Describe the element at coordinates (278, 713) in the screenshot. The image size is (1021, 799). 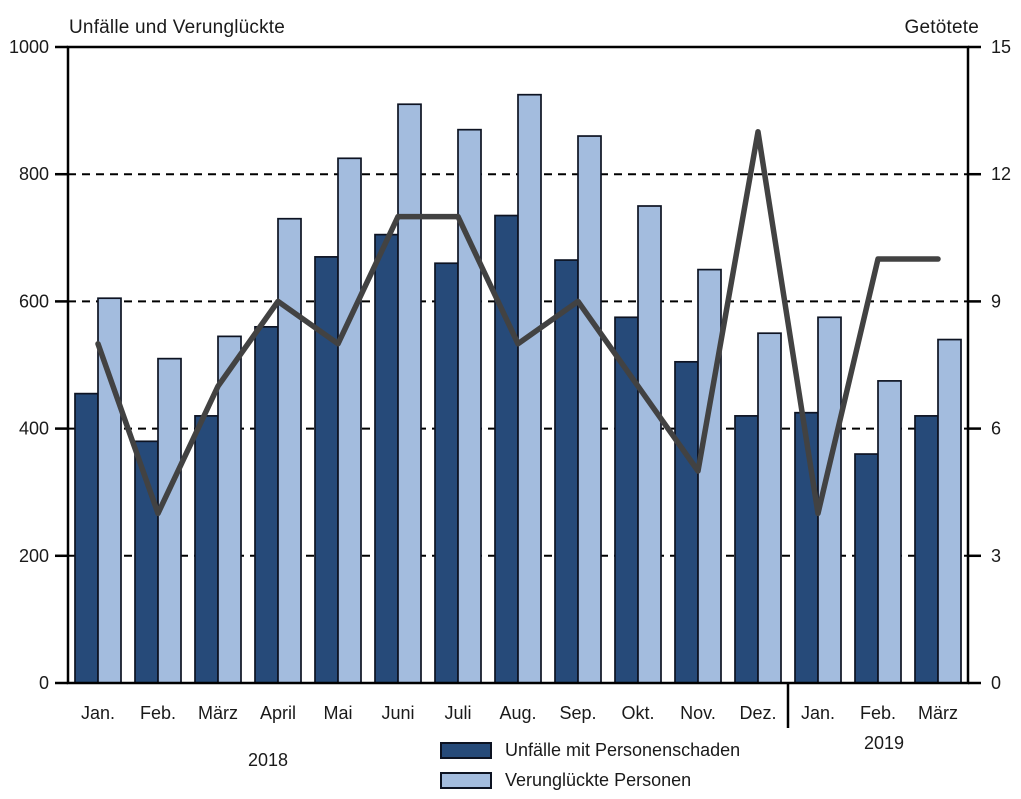
I see `x-label-3: April` at that location.